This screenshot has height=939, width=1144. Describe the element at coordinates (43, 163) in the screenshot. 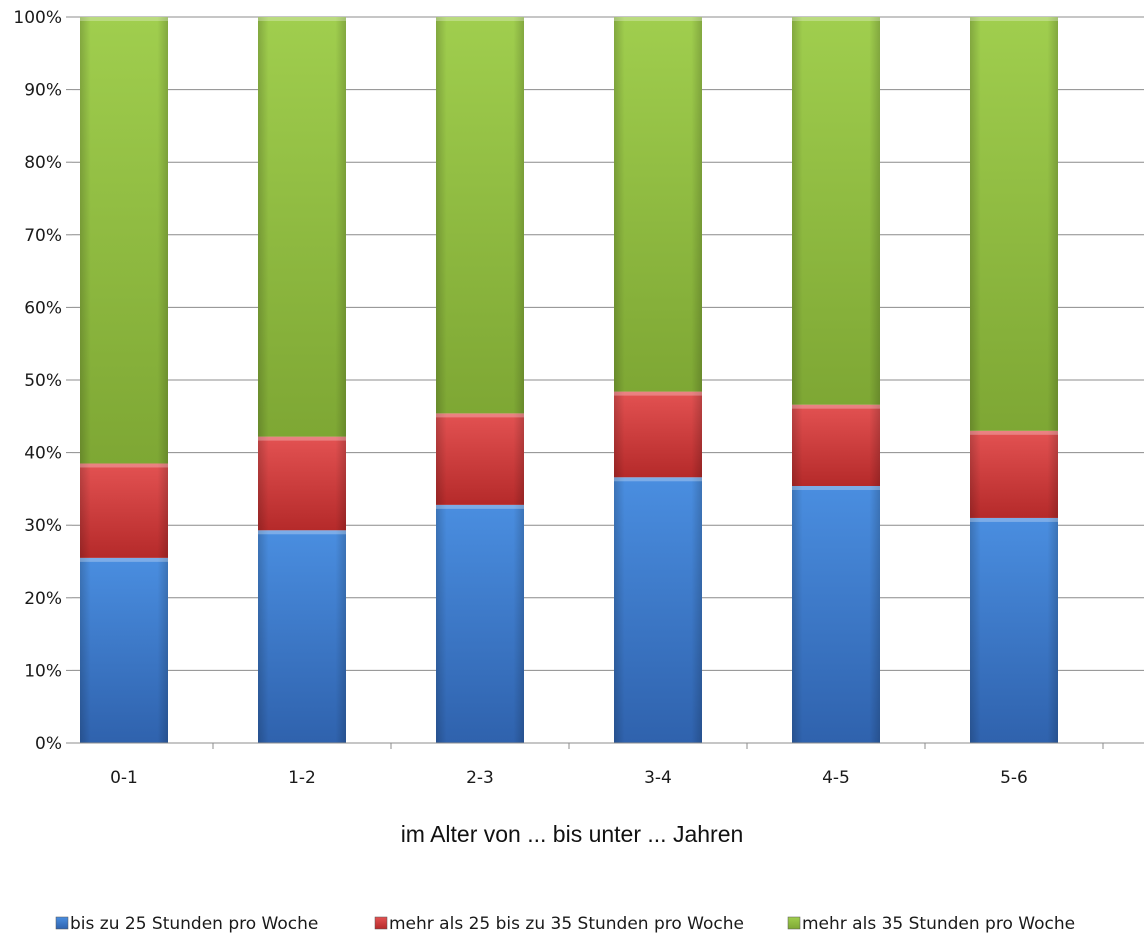

I see `y-tick-label: 80%` at that location.